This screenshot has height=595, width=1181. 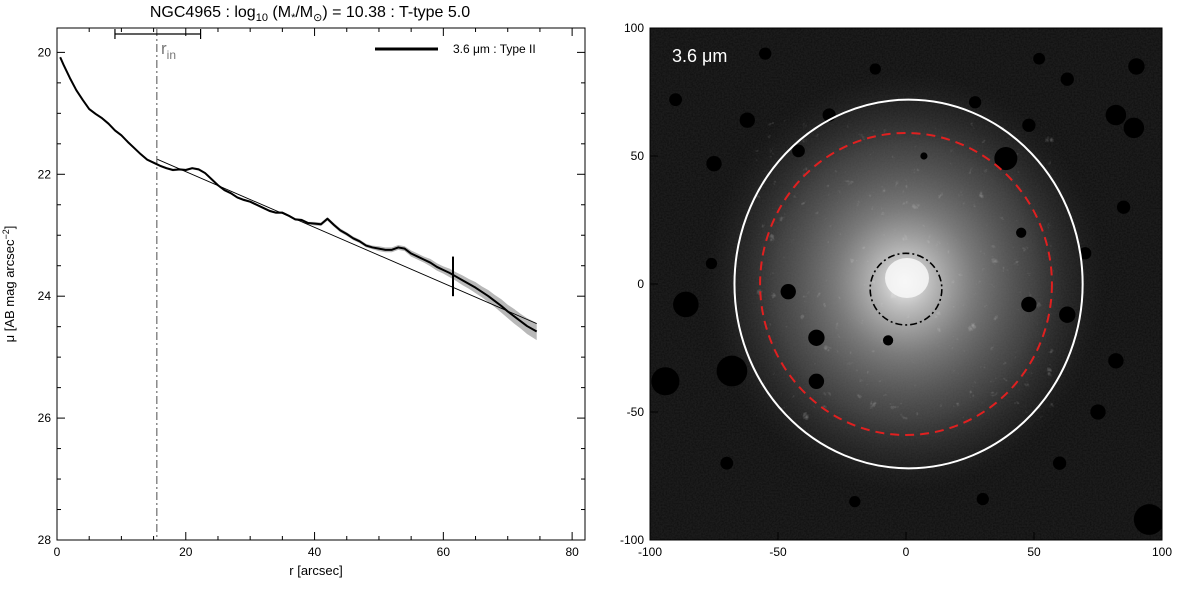 I want to click on profile-legend: 3.6 μm : Type II, so click(x=455, y=49).